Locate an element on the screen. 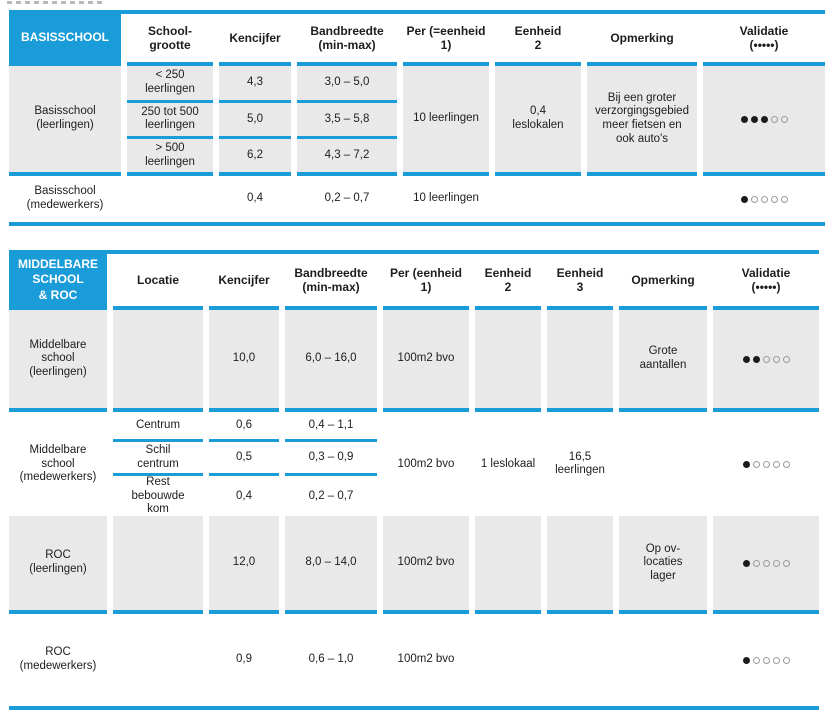 Image resolution: width=833 pixels, height=719 pixels. subcell-text: 3,5 – 5,8 is located at coordinates (347, 118).